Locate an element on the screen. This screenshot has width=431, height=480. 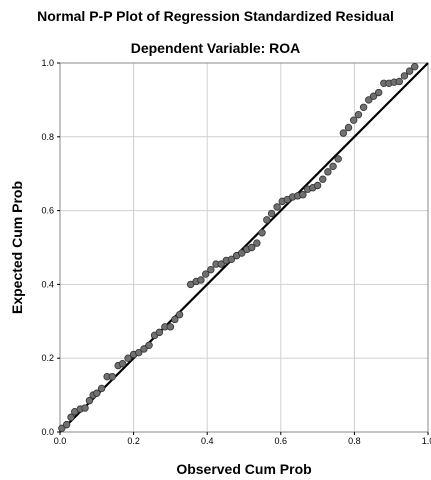
x-tick-label: 1.0 is located at coordinates (426, 441).